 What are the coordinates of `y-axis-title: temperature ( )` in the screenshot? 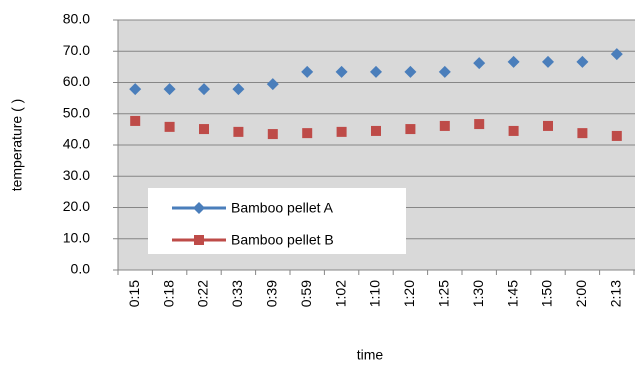 It's located at (17, 145).